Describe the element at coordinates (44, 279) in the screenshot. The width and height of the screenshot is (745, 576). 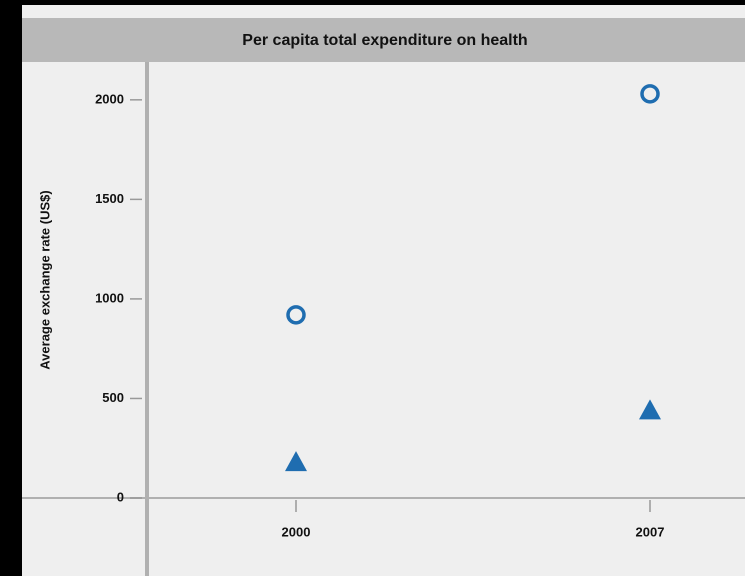
I see `y-axis-label: Average exchange rate (US$)` at that location.